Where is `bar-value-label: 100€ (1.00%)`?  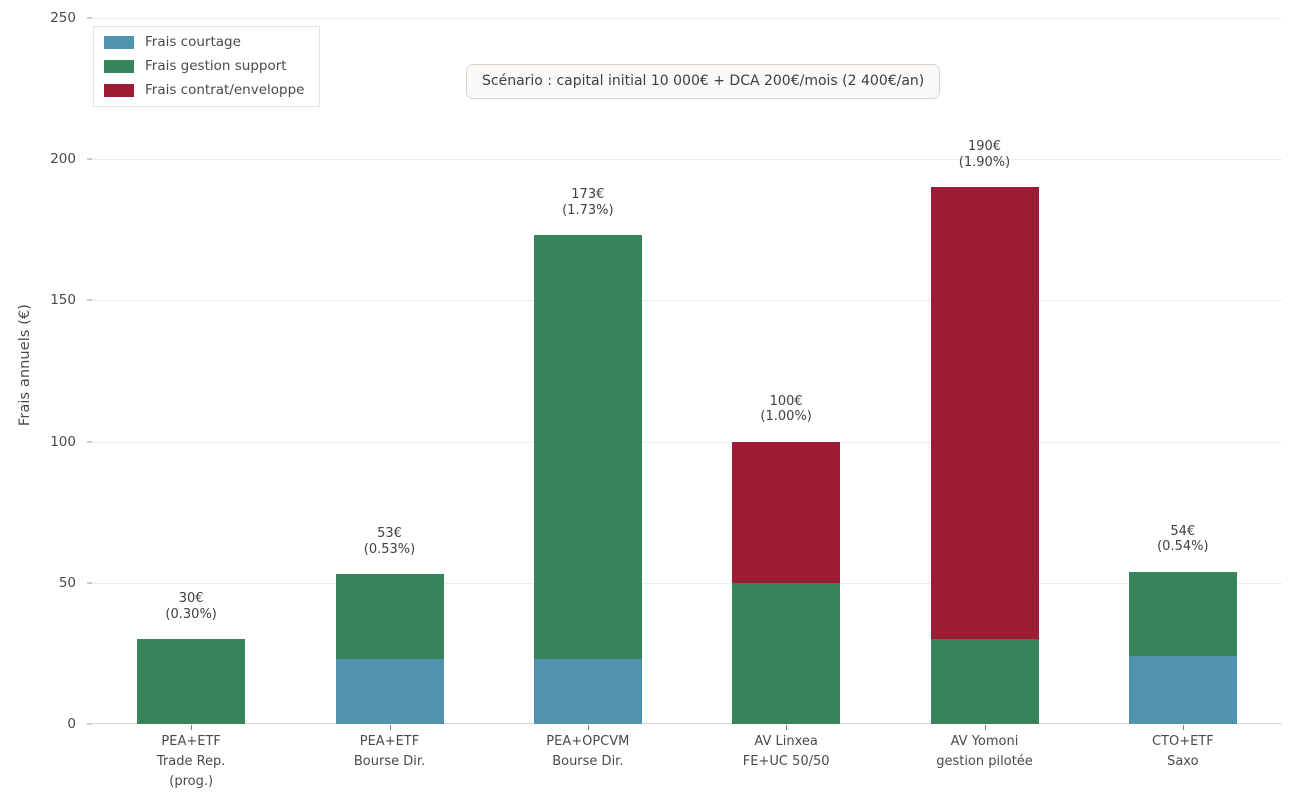
bar-value-label: 100€ (1.00%) is located at coordinates (785, 409).